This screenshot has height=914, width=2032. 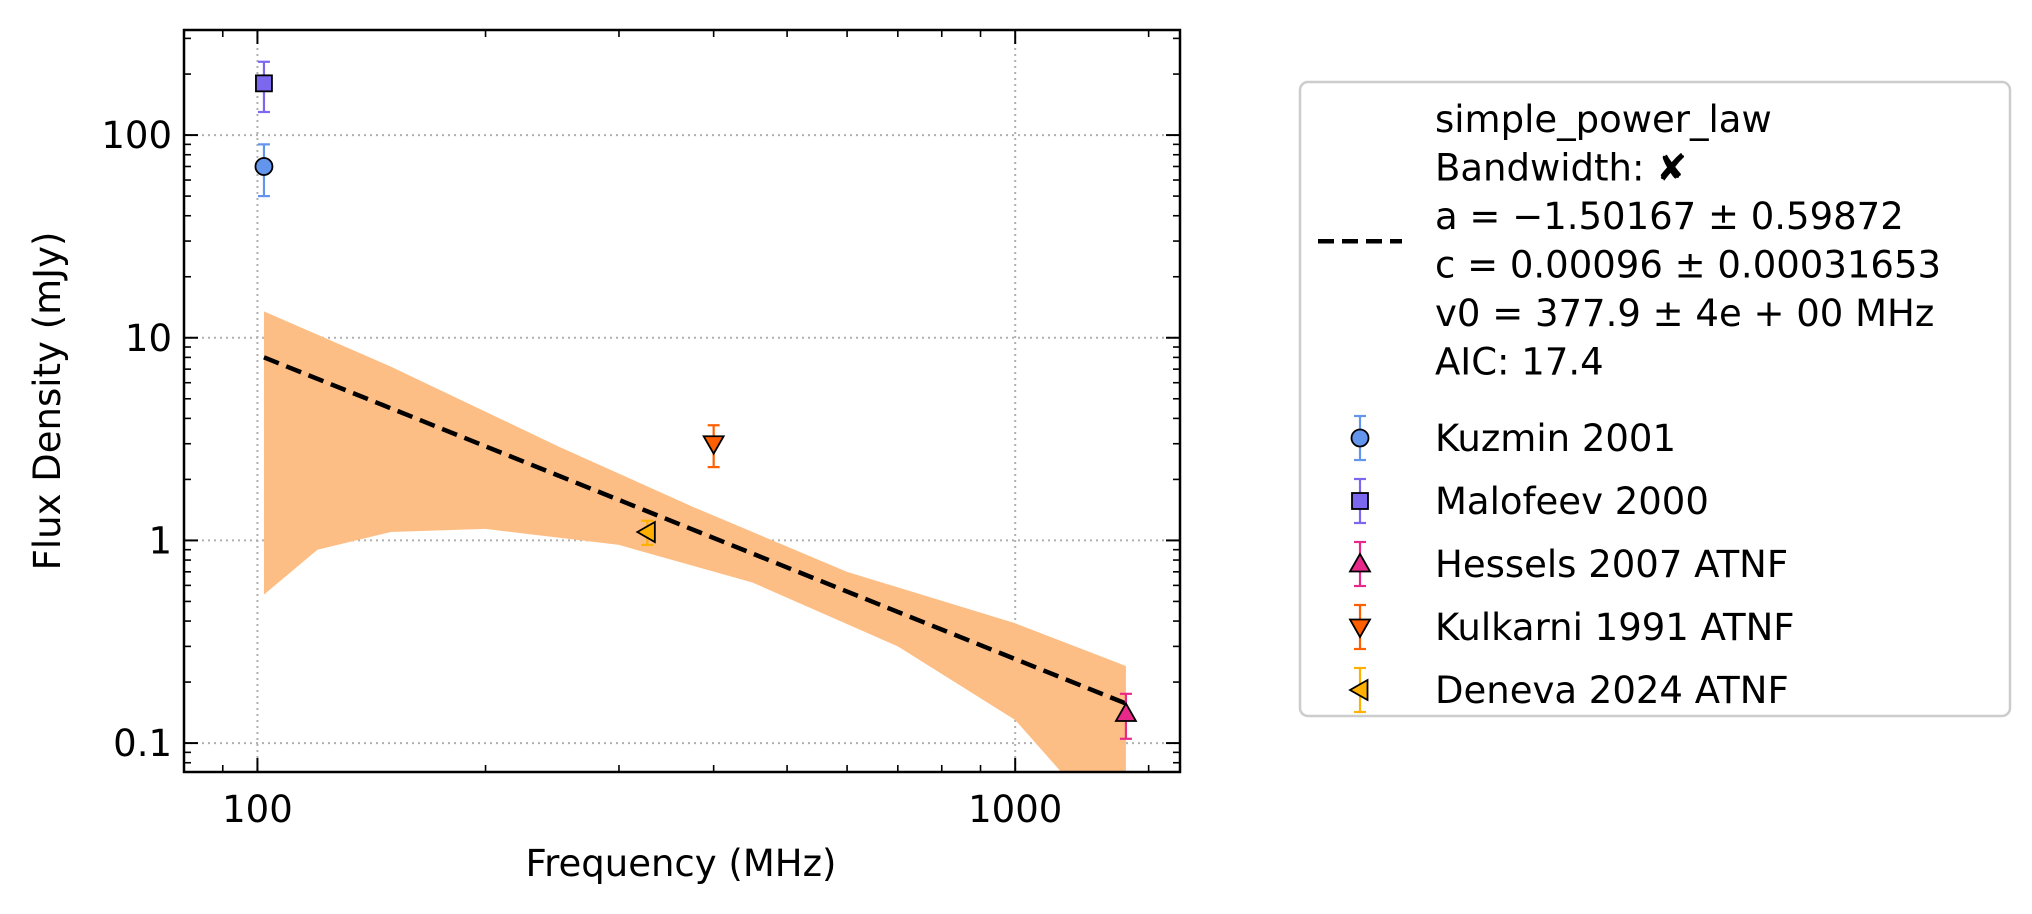 I want to click on legend-series-label: Malofeev 2000, so click(x=1572, y=501).